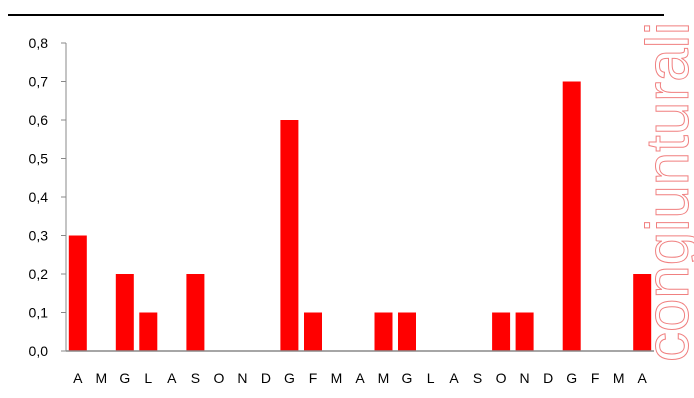 The height and width of the screenshot is (398, 694). What do you see at coordinates (39, 236) in the screenshot?
I see `y-tick-label: 0,3` at bounding box center [39, 236].